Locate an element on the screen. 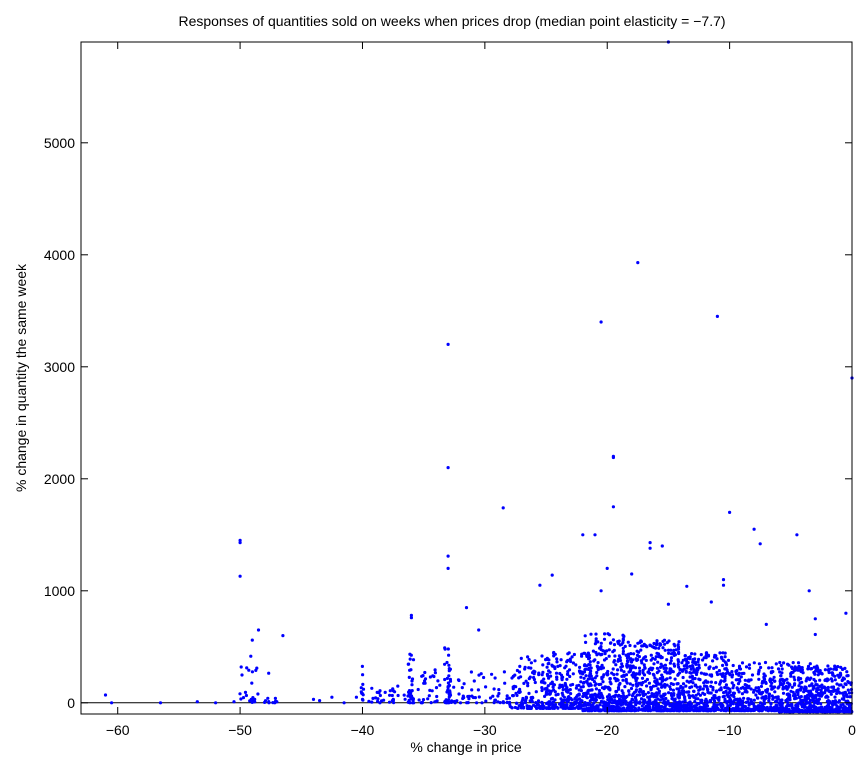 The width and height of the screenshot is (861, 775). y-tick-label: 3000 is located at coordinates (59, 367).